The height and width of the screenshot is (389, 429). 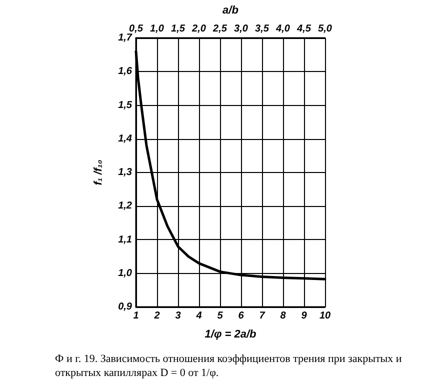 What do you see at coordinates (241, 316) in the screenshot?
I see `x-tick-label: 6` at bounding box center [241, 316].